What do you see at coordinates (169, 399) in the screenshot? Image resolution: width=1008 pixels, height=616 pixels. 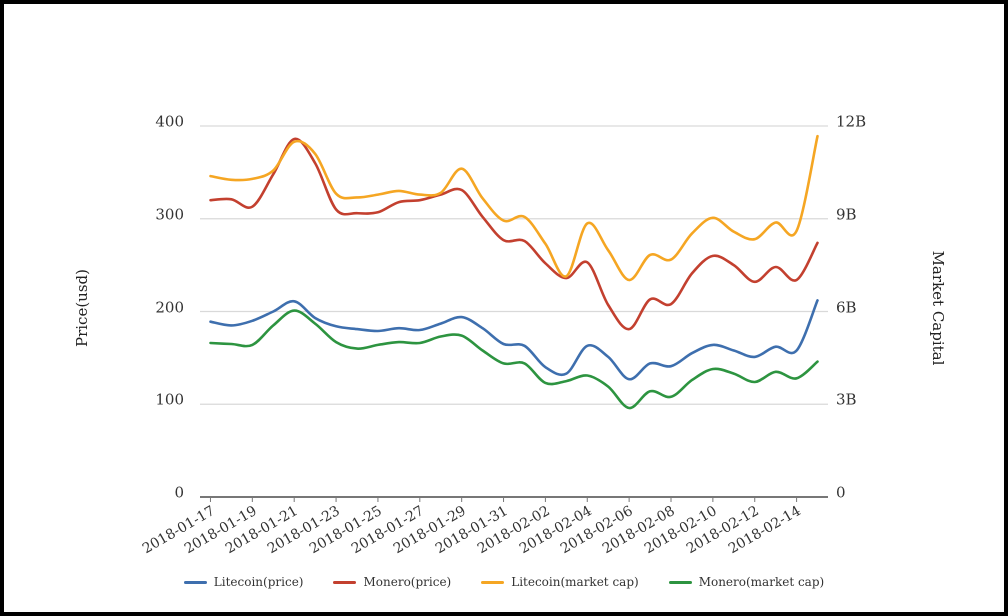 I see `left-axis-tick-label: 100` at bounding box center [169, 399].